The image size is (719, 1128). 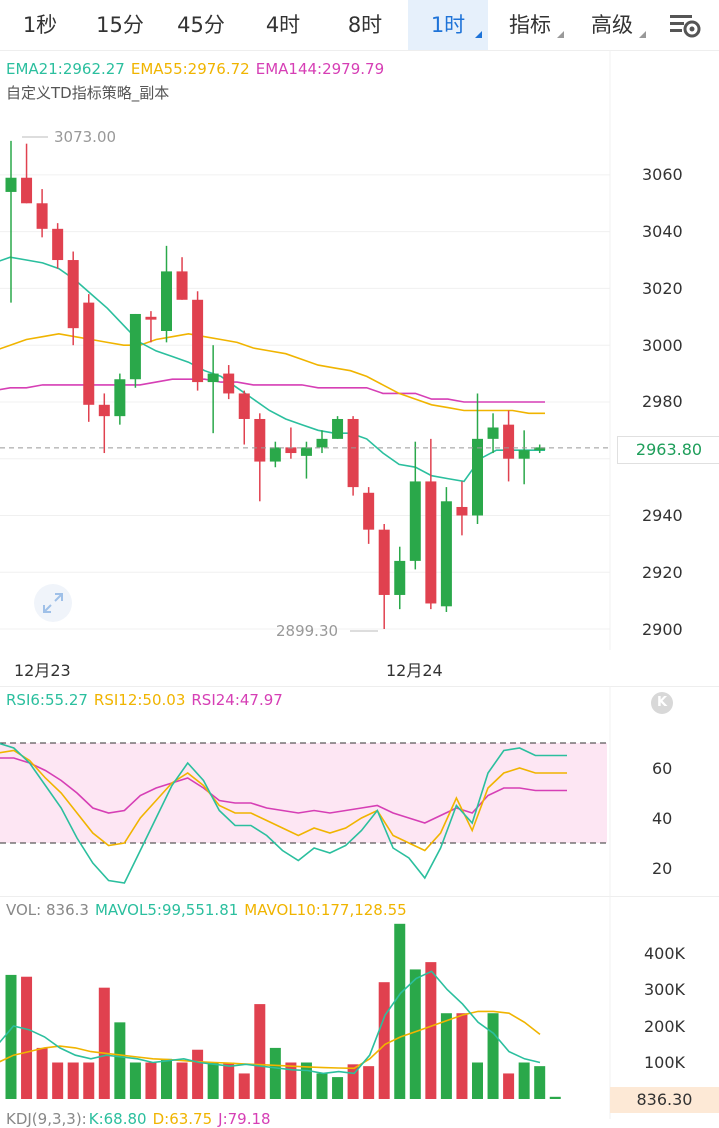 I want to click on tab-4h: 4时, so click(x=283, y=25).